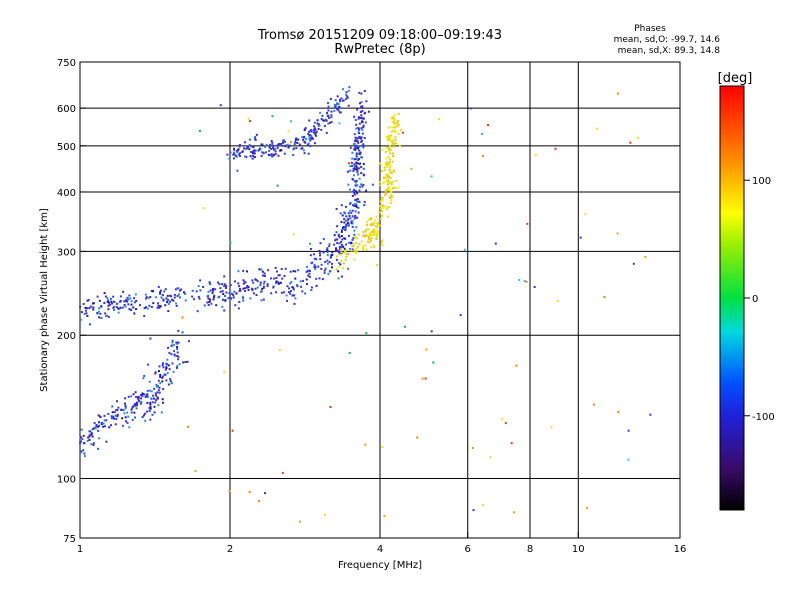  What do you see at coordinates (69, 539) in the screenshot?
I see `y-tick-label: 75` at bounding box center [69, 539].